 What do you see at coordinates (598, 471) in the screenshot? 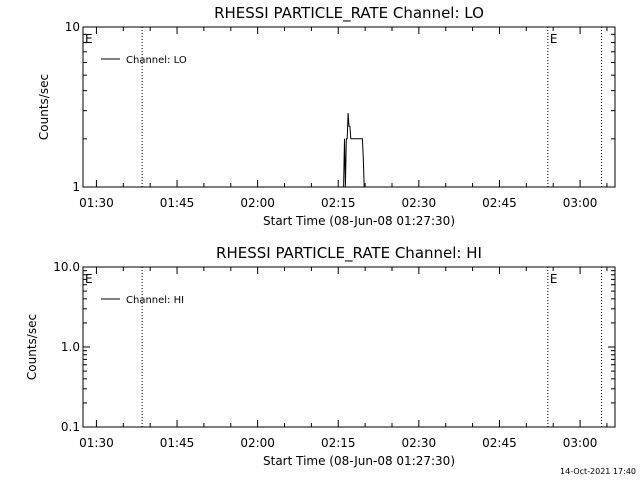
I see `timestamp-label: 14-Oct-2021 17:40` at bounding box center [598, 471].